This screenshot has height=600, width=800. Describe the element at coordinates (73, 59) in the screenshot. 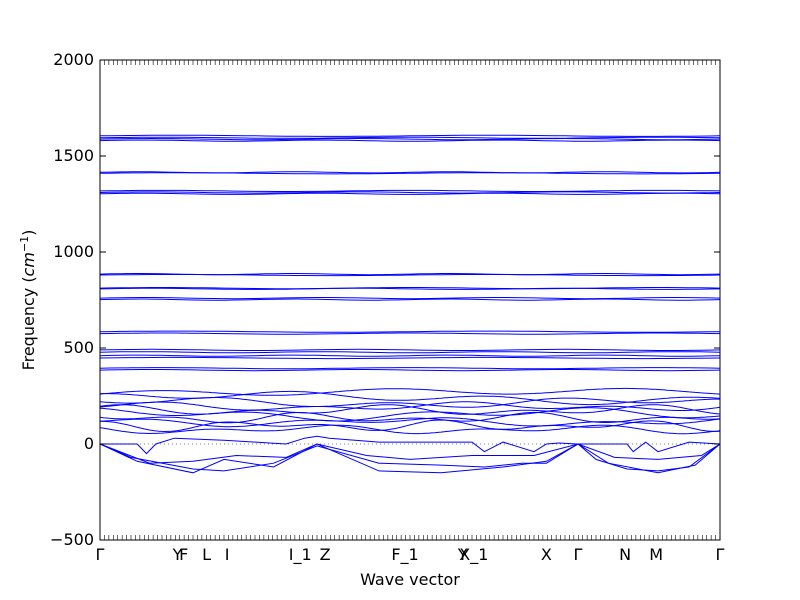

I see `y-tick-label: 2000` at that location.